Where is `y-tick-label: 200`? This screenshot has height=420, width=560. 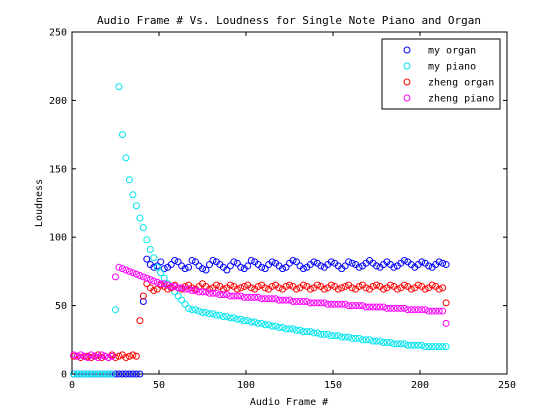 y-tick-label: 200 is located at coordinates (58, 101).